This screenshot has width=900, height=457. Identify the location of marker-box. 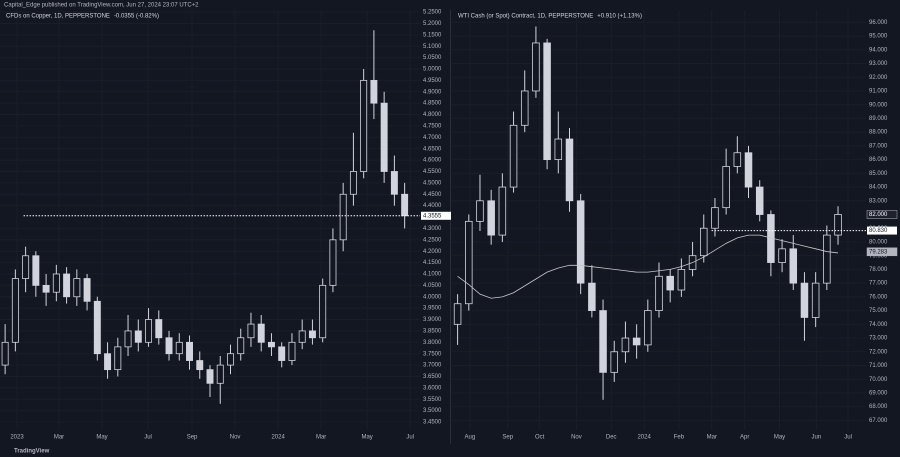
(882, 252).